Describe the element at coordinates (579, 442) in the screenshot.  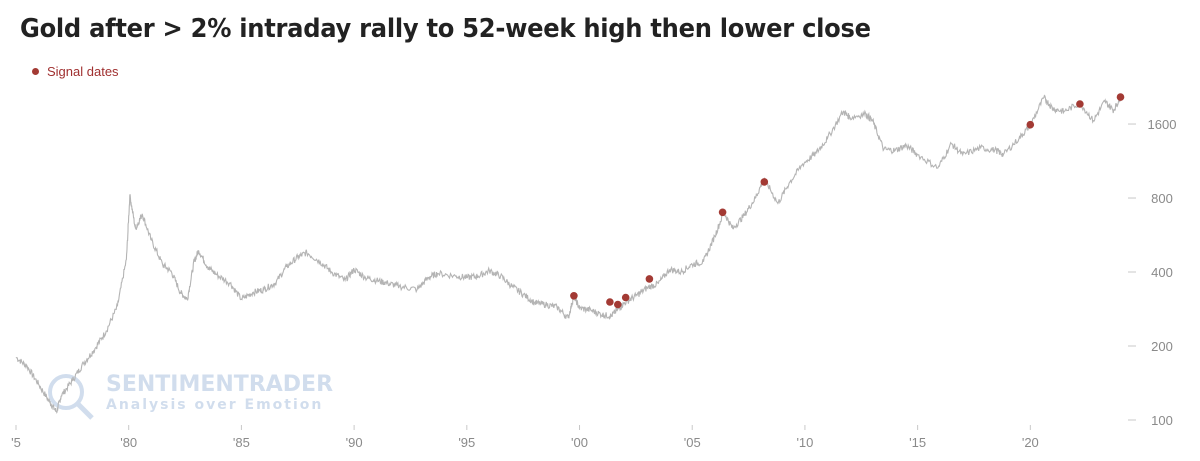
I see `x-tick-label: '00` at that location.